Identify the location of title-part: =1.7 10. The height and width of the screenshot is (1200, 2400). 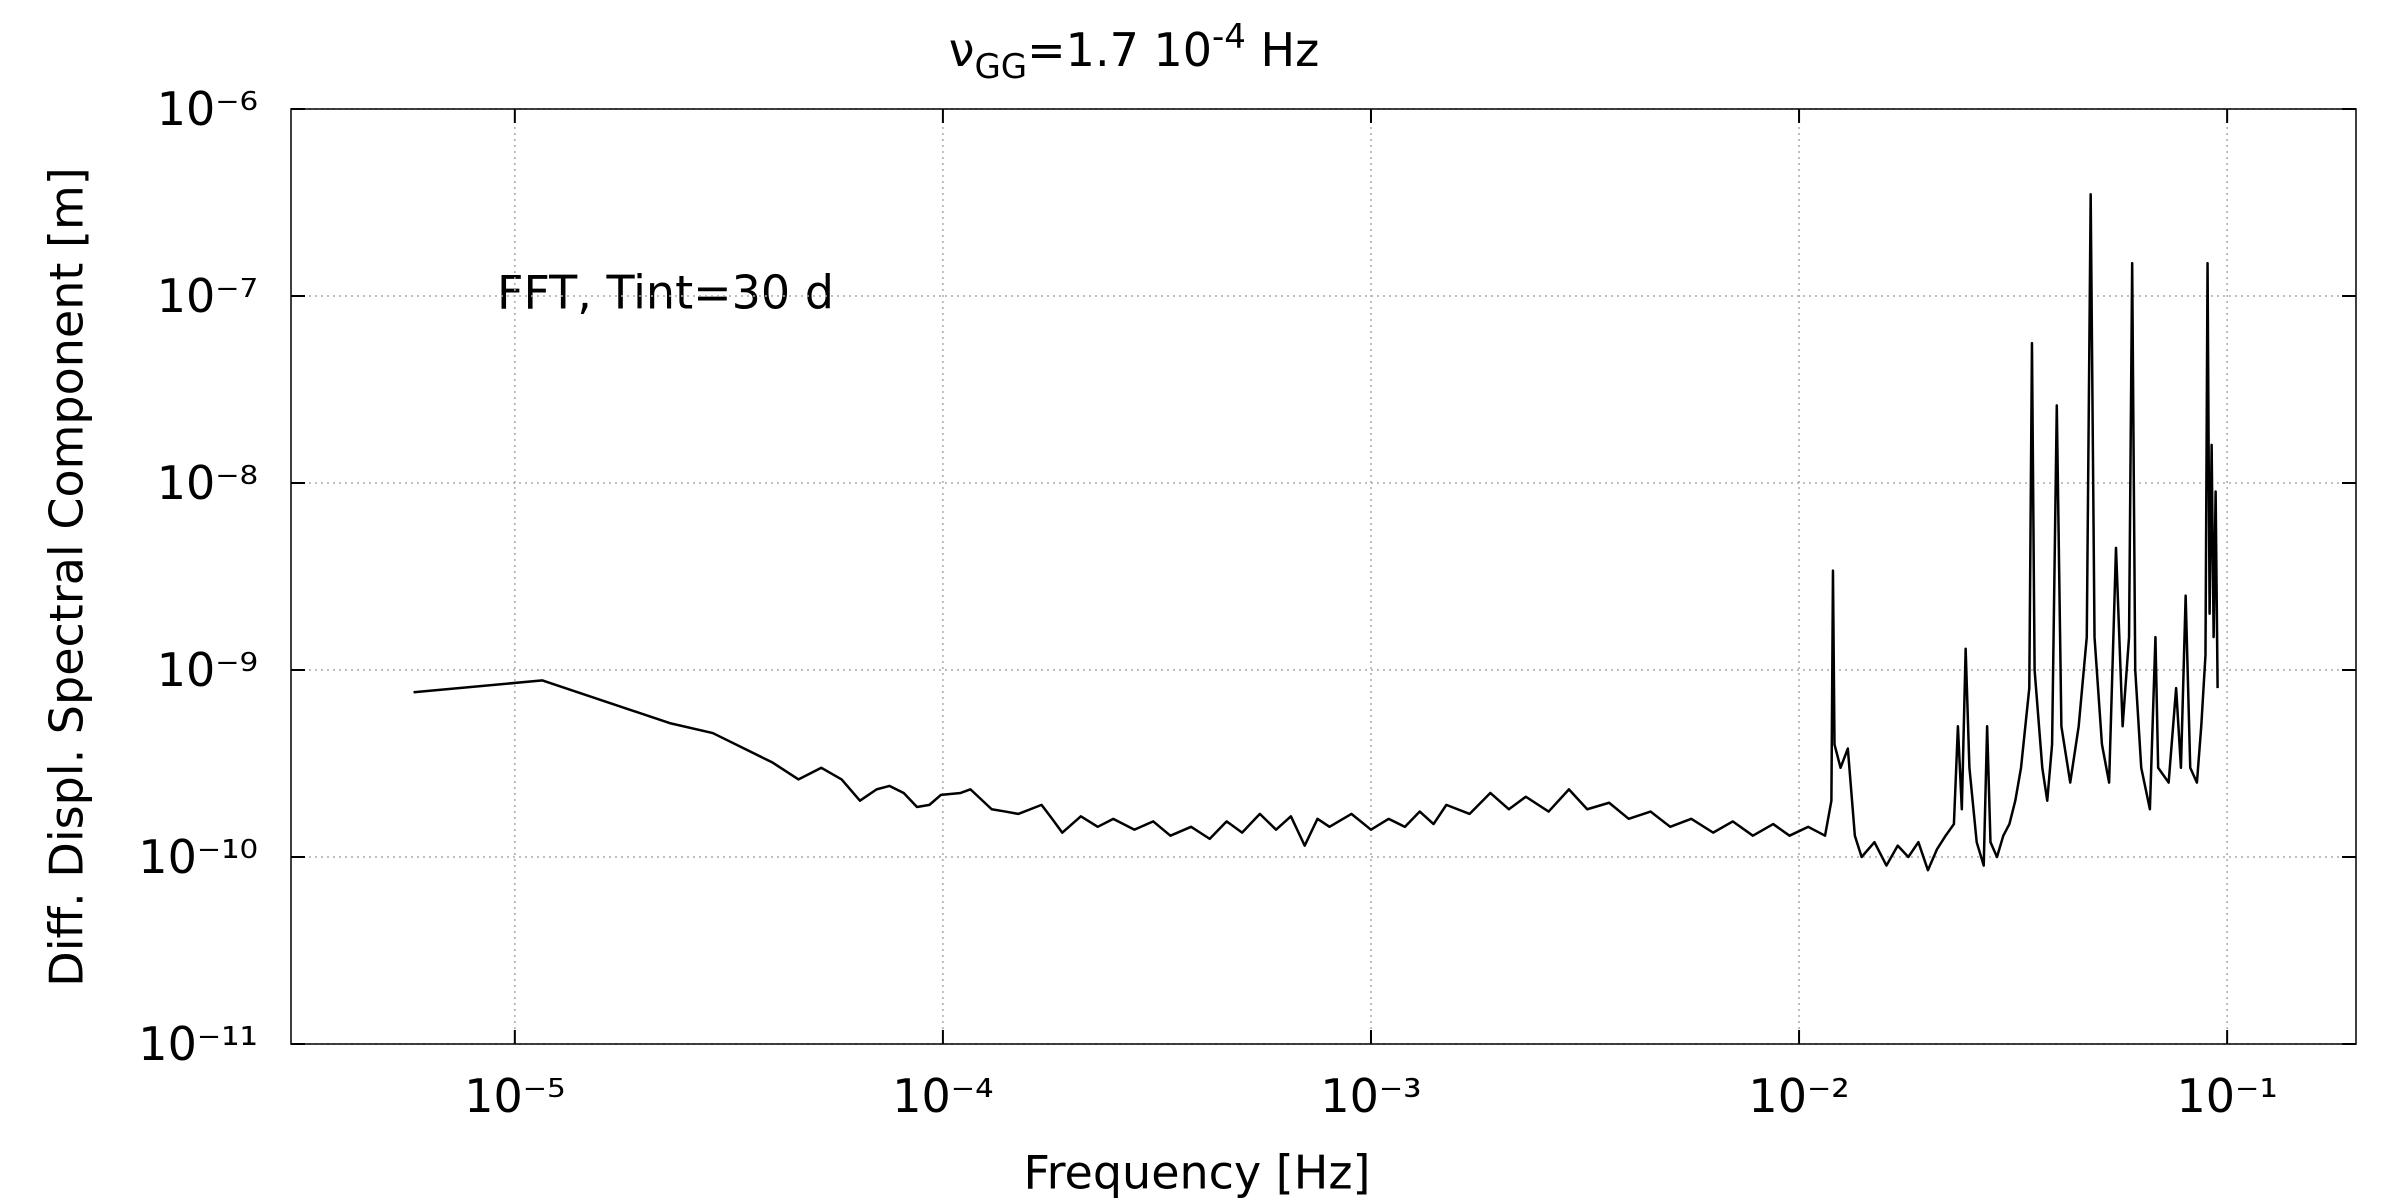
(1119, 50).